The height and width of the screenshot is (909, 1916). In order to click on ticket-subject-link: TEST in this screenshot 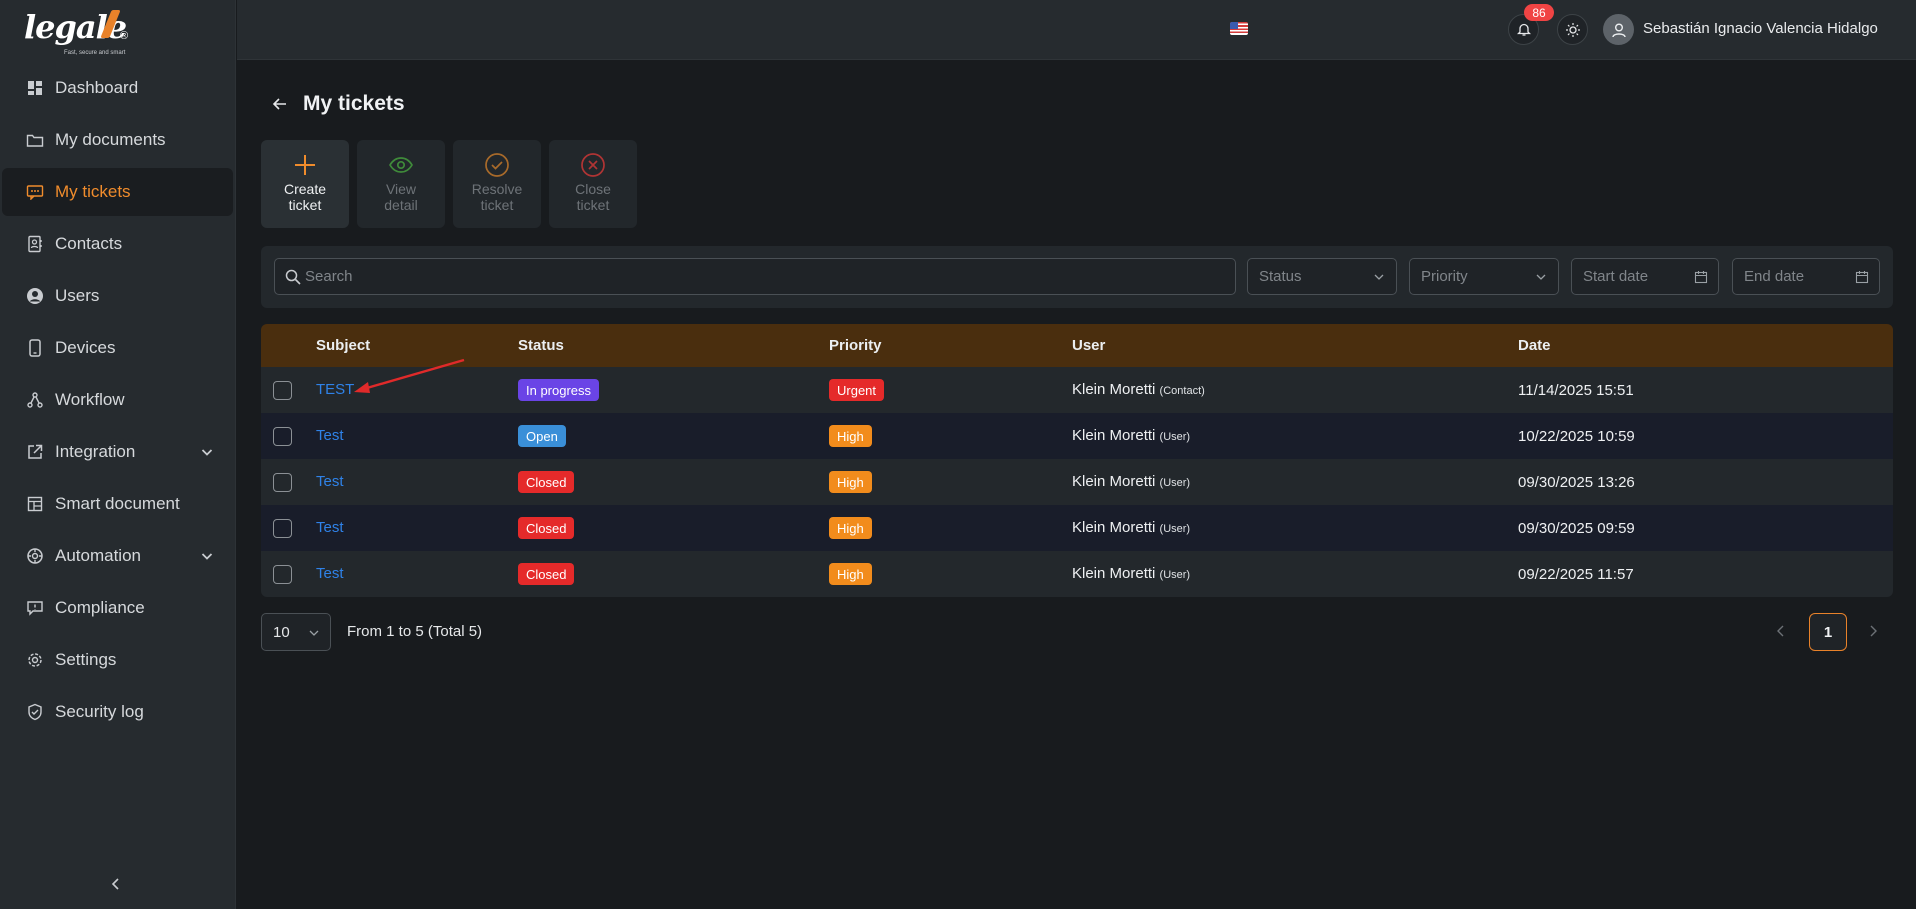, I will do `click(335, 389)`.